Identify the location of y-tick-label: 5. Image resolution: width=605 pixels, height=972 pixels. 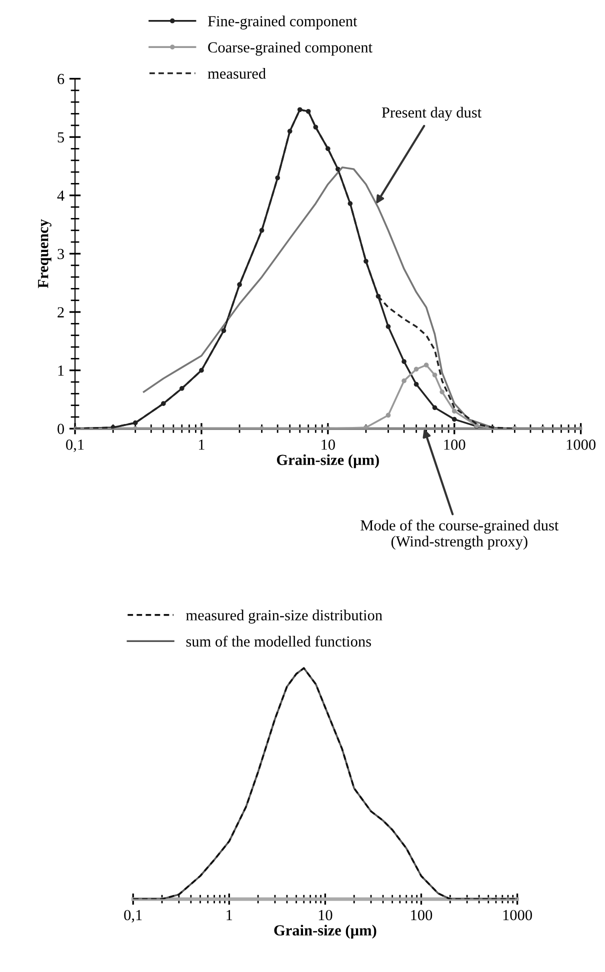
(61, 137).